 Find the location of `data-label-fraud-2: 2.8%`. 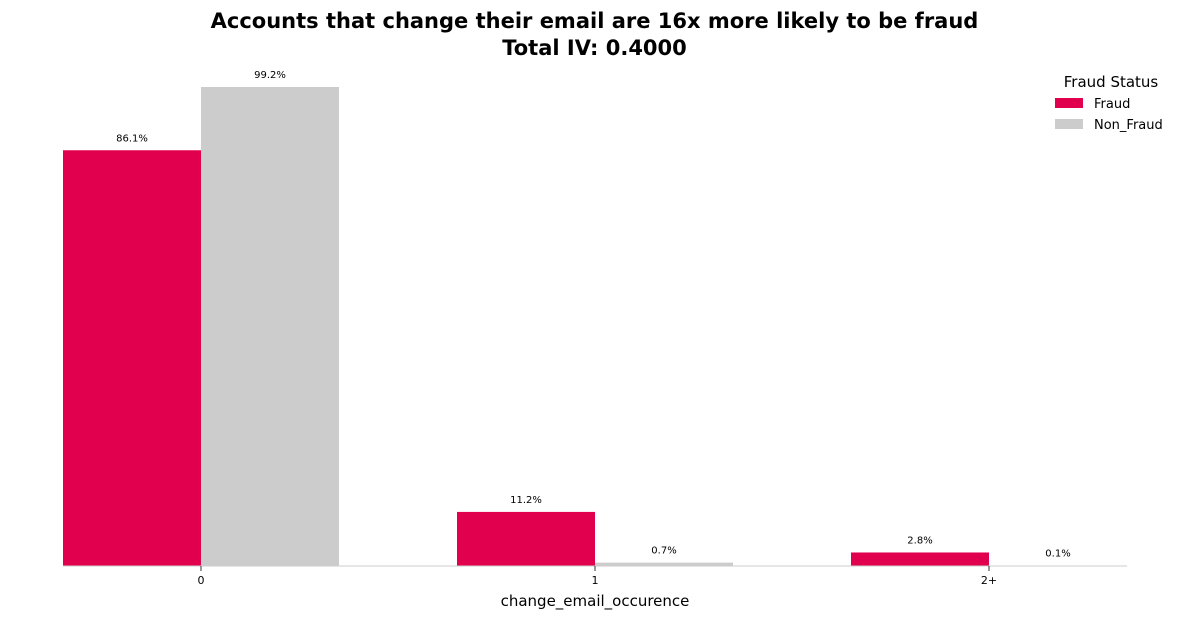

data-label-fraud-2: 2.8% is located at coordinates (919, 540).